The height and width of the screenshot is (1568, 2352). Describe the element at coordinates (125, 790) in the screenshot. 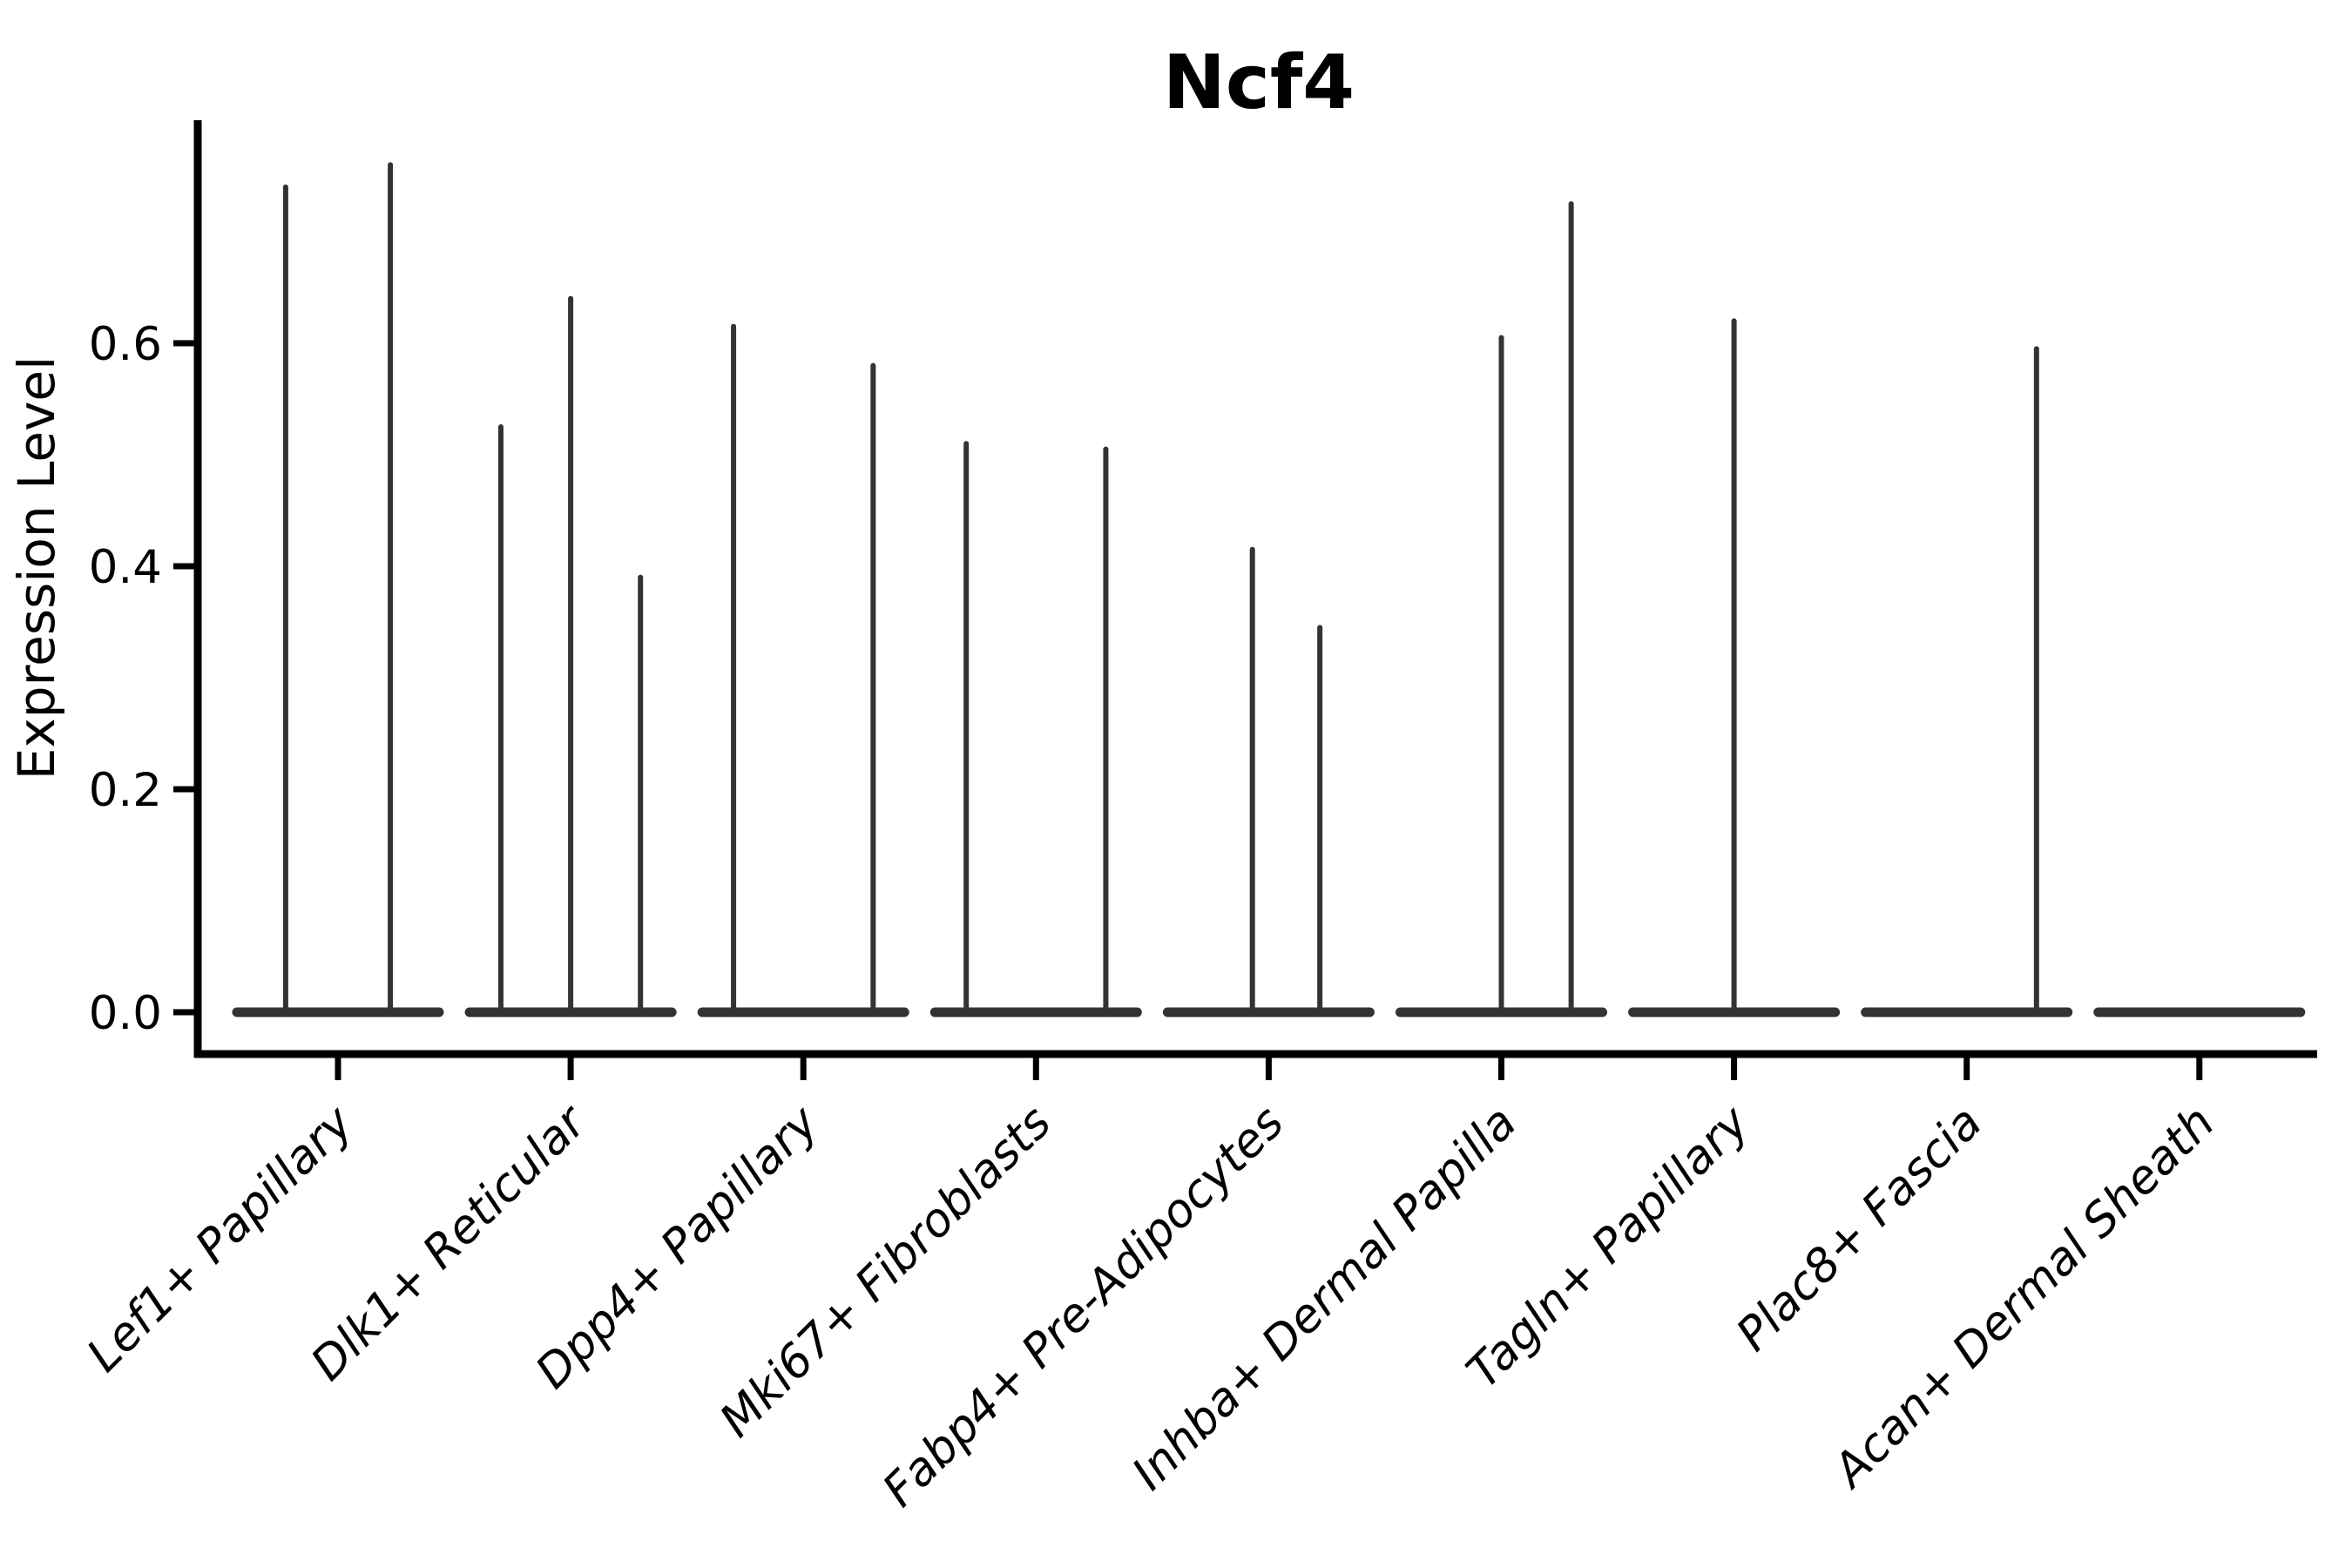

I see `y-tick-label: 0.2` at that location.